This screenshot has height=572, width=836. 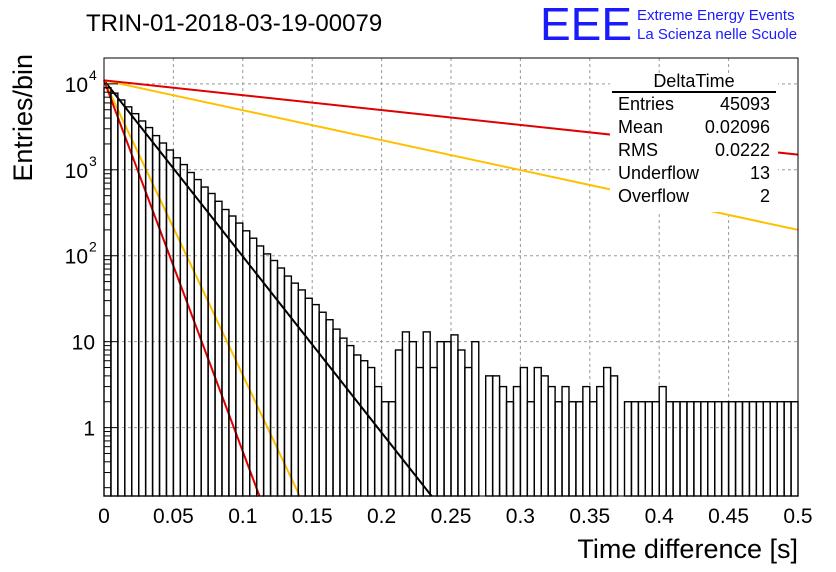 I want to click on stats-row-label: Entries, so click(x=646, y=104).